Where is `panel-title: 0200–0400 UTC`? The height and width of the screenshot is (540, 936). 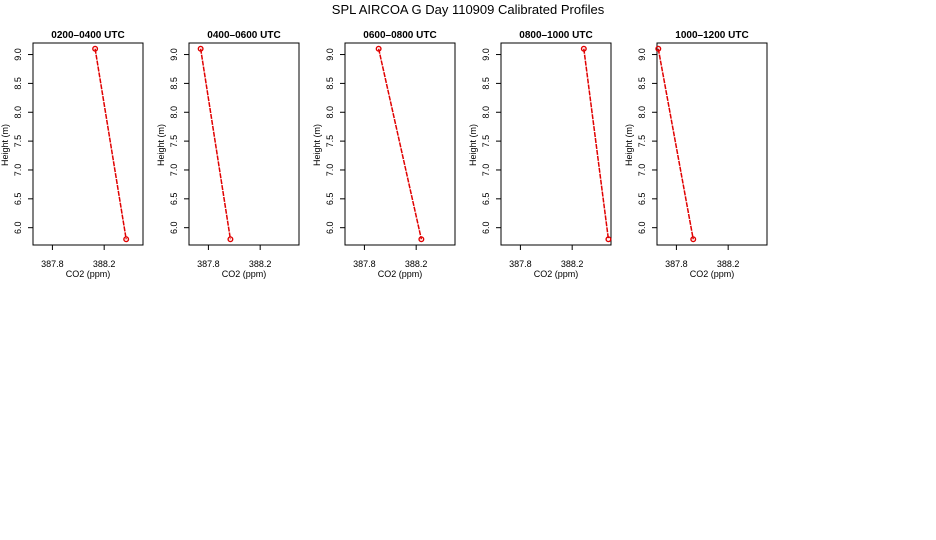
panel-title: 0200–0400 UTC is located at coordinates (87, 35).